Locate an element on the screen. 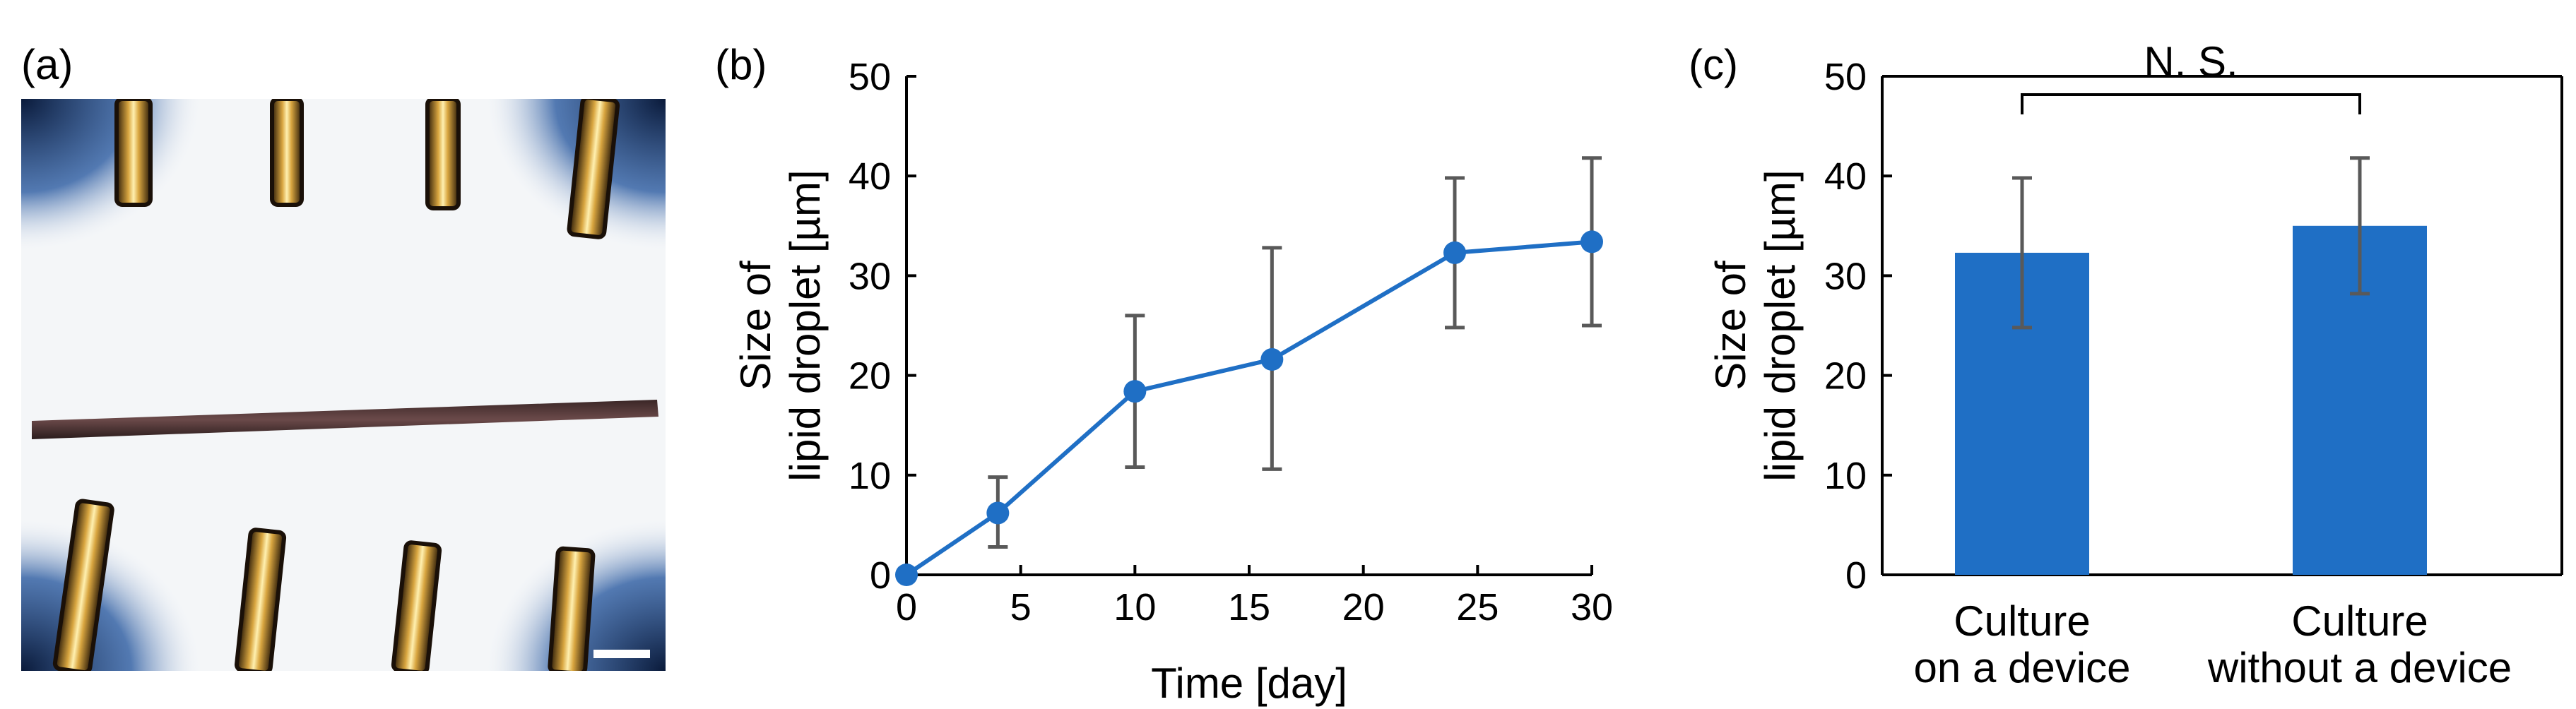 The image size is (2576, 709). panel-b-label: (b) is located at coordinates (741, 64).